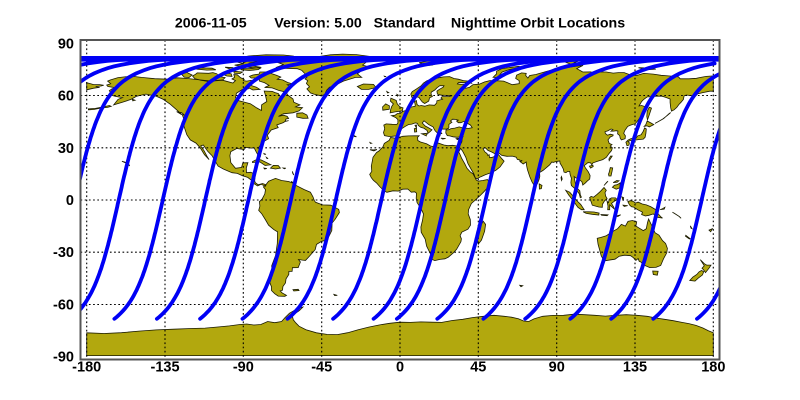  What do you see at coordinates (635, 368) in the screenshot?
I see `svg-text: 135` at bounding box center [635, 368].